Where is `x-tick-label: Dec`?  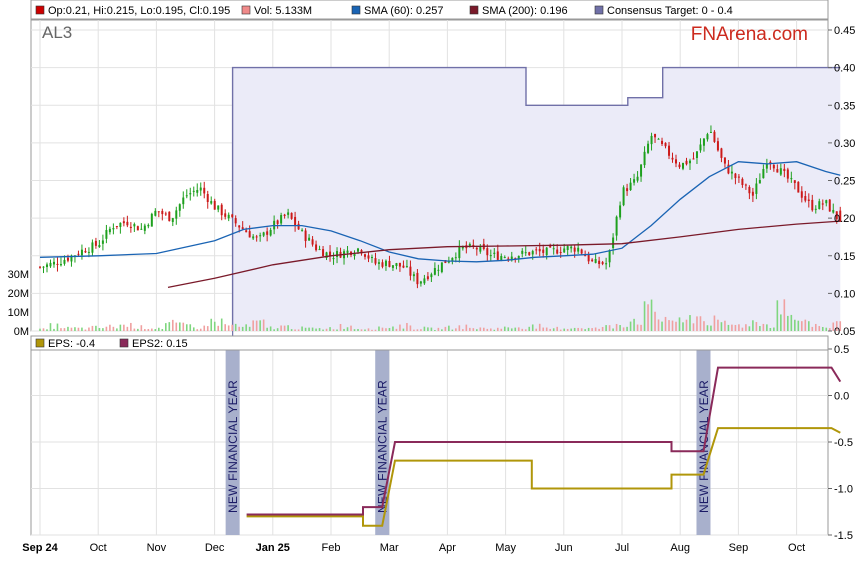
x-tick-label: Dec is located at coordinates (215, 548).